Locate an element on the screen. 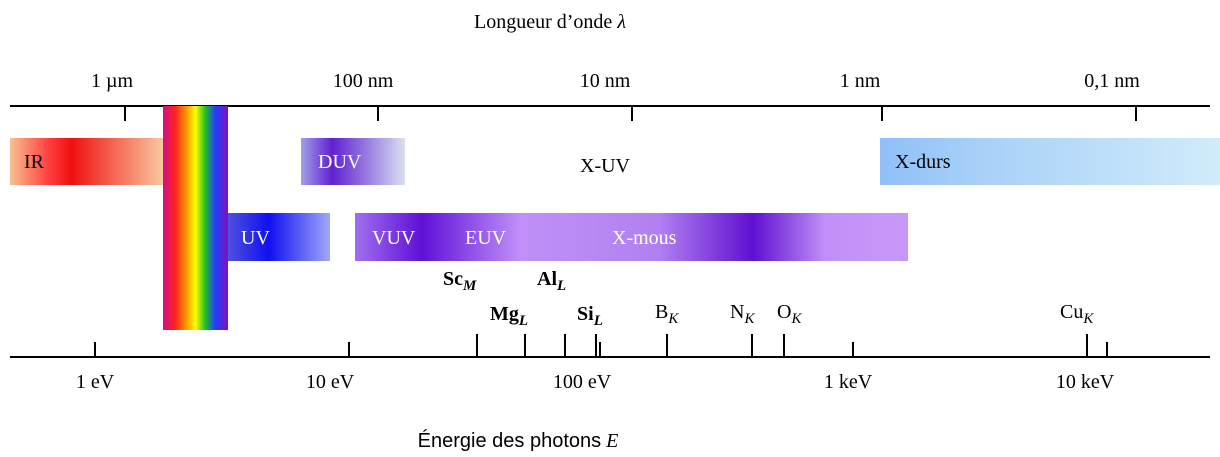 This screenshot has height=457, width=1220. energy-label: 1 eV is located at coordinates (95, 382).